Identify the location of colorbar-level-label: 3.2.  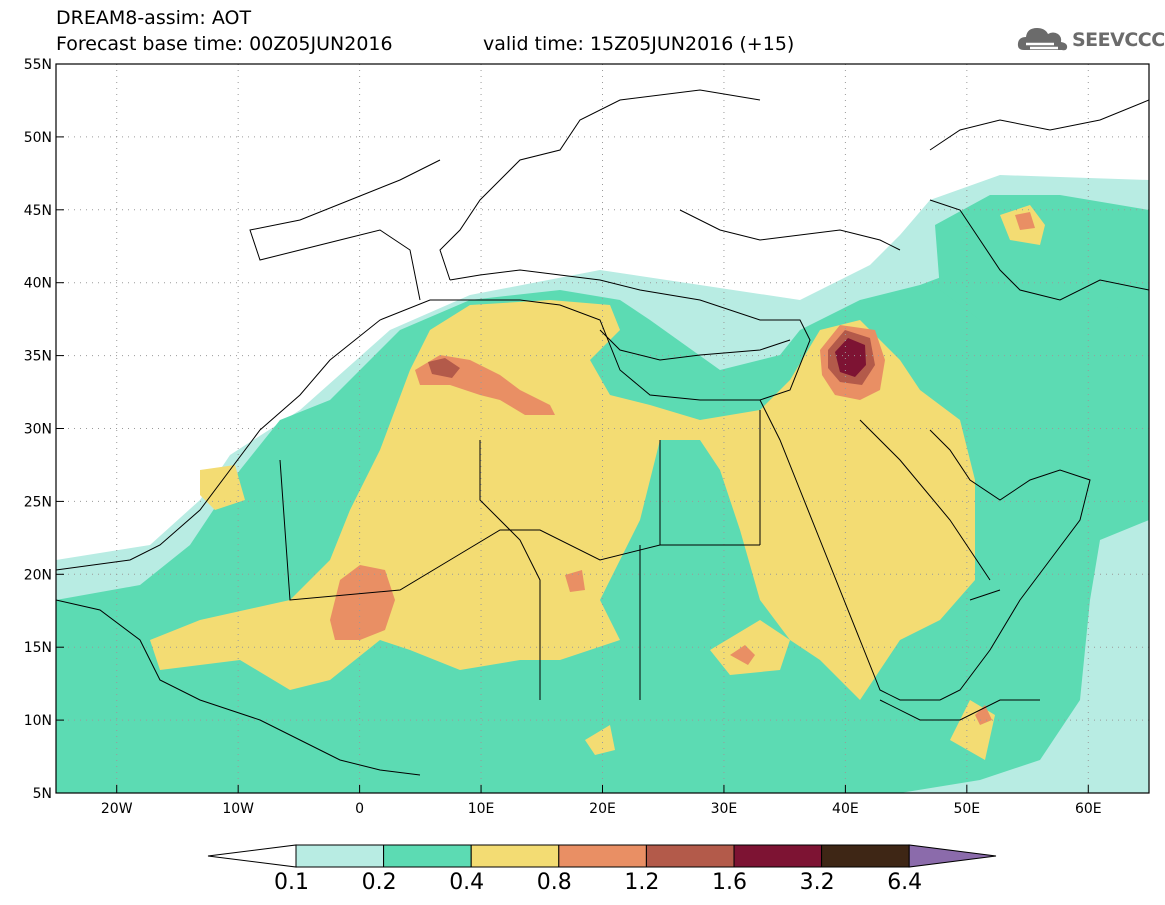
(817, 882).